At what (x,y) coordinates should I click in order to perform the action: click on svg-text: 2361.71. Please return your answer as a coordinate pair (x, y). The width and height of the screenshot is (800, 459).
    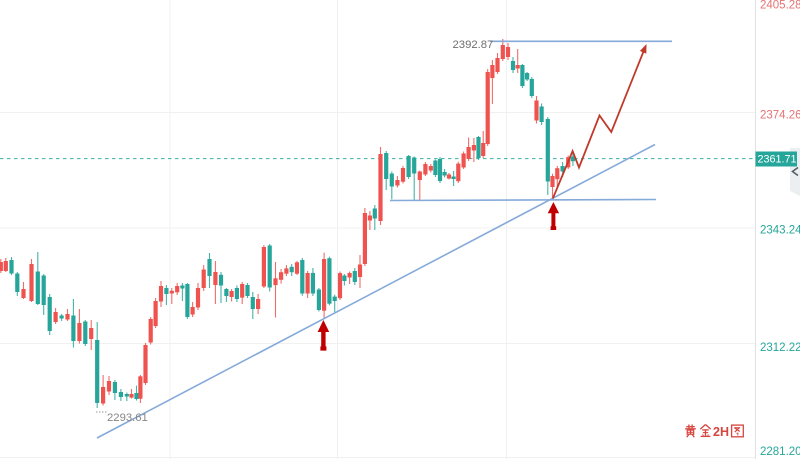
    Looking at the image, I should click on (777, 160).